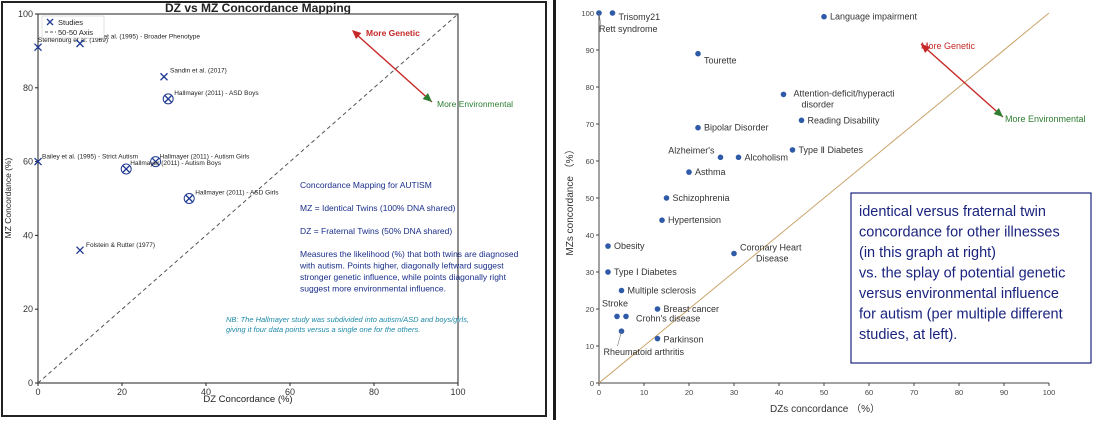 The width and height of the screenshot is (1100, 425). Describe the element at coordinates (998, 112) in the screenshot. I see `right-more-environmental-arrow-head` at that location.